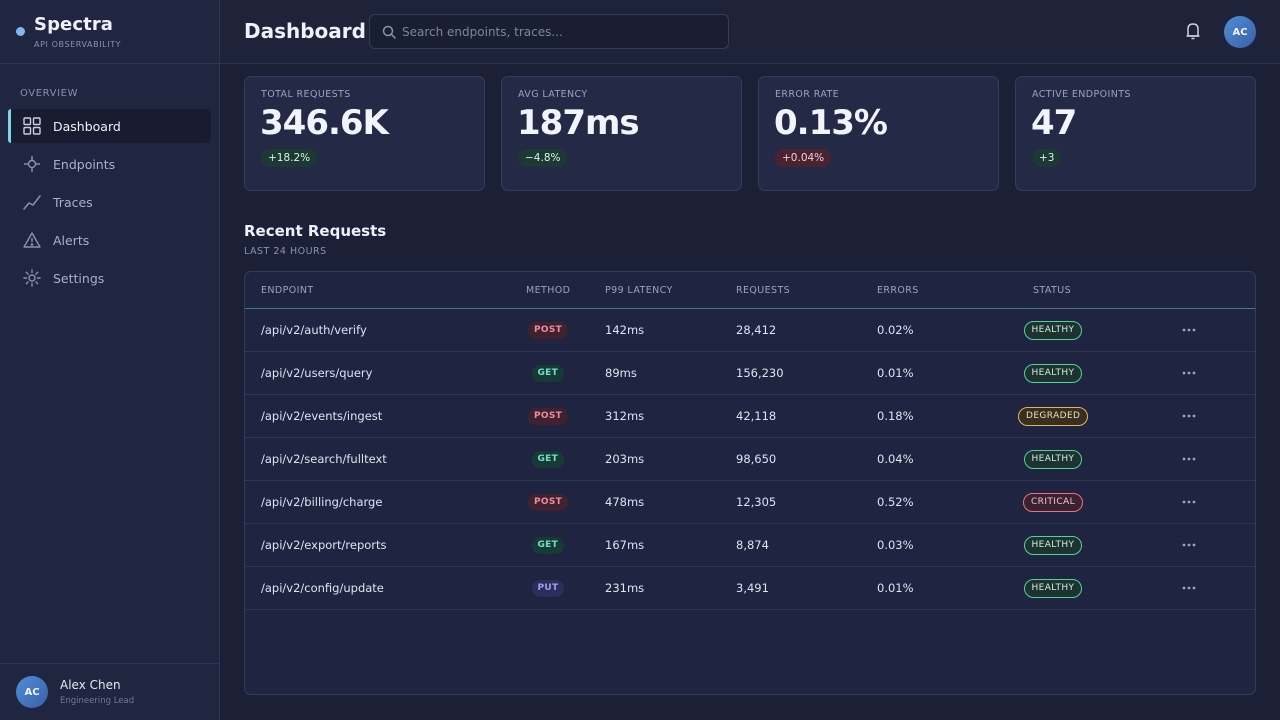 This screenshot has height=720, width=1280. Describe the element at coordinates (32, 164) in the screenshot. I see `crosshair-icon` at that location.